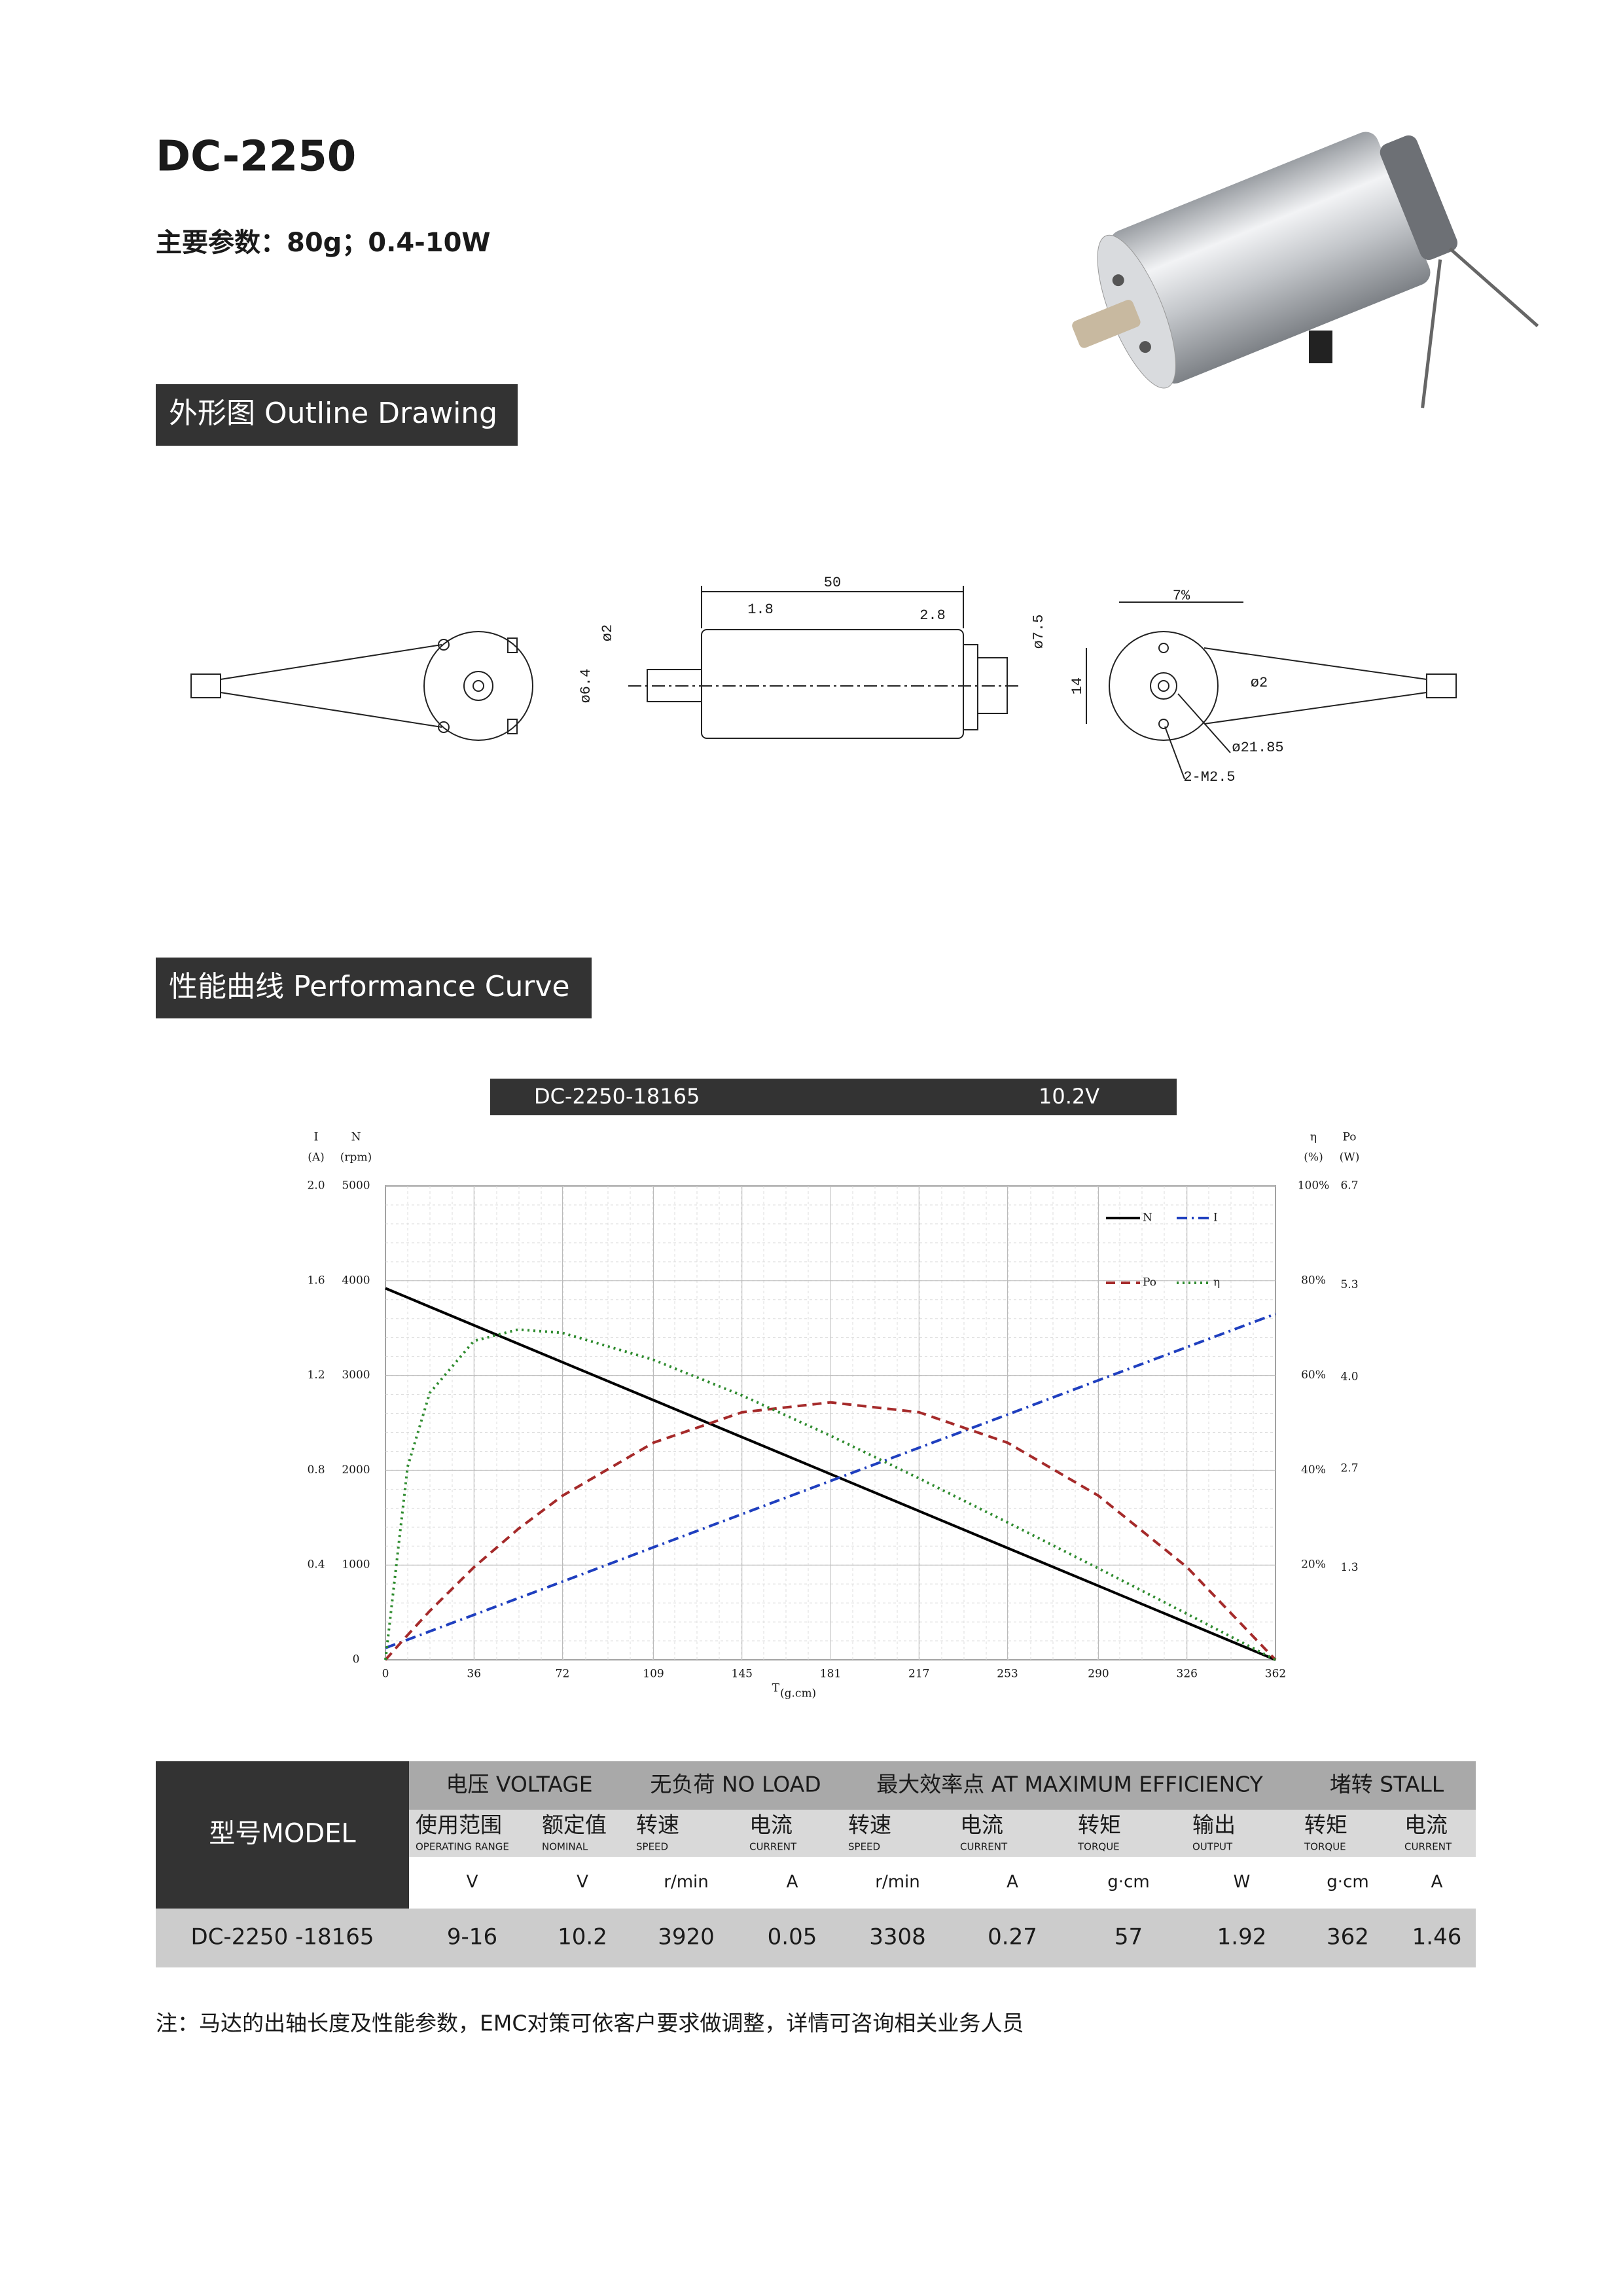 The height and width of the screenshot is (2296, 1623). I want to click on table-cell: 9-16, so click(472, 1937).